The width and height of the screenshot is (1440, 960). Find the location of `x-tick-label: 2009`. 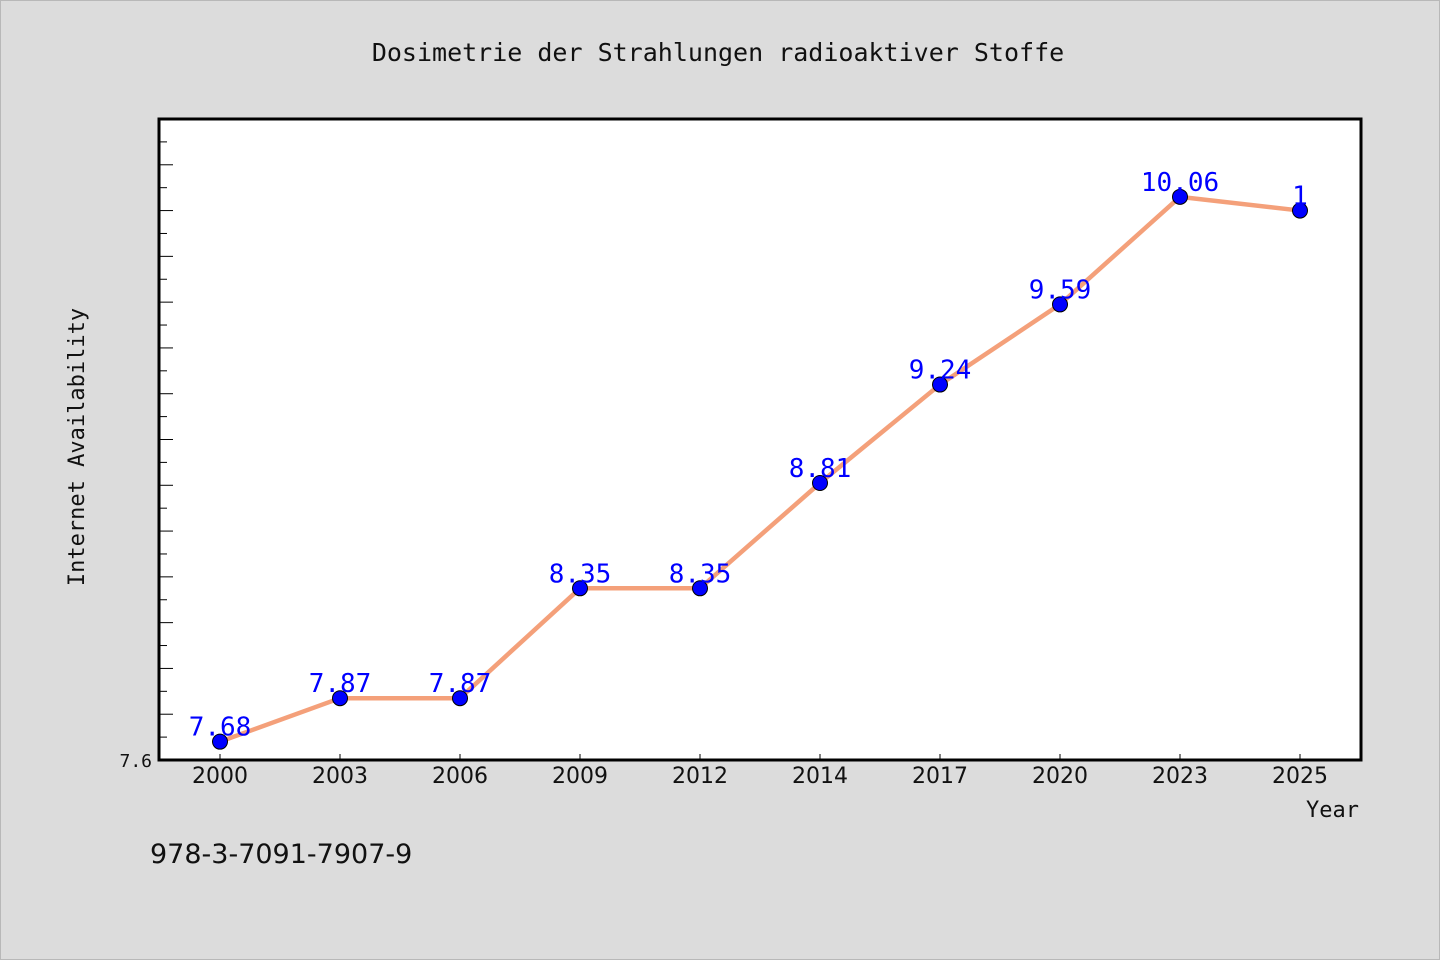

x-tick-label: 2009 is located at coordinates (580, 776).